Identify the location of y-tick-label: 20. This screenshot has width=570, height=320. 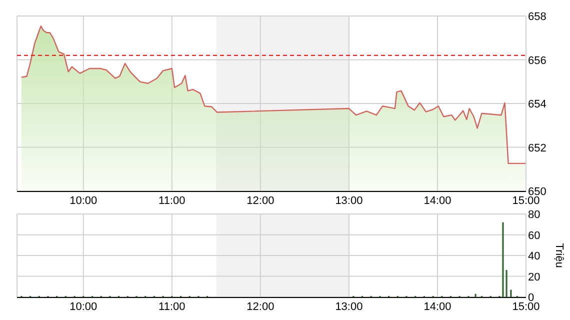
(534, 277).